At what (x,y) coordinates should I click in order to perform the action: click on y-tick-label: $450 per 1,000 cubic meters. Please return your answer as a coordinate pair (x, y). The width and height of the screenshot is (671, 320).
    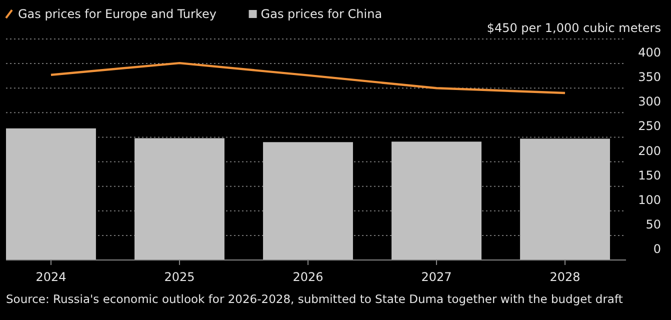
    Looking at the image, I should click on (573, 28).